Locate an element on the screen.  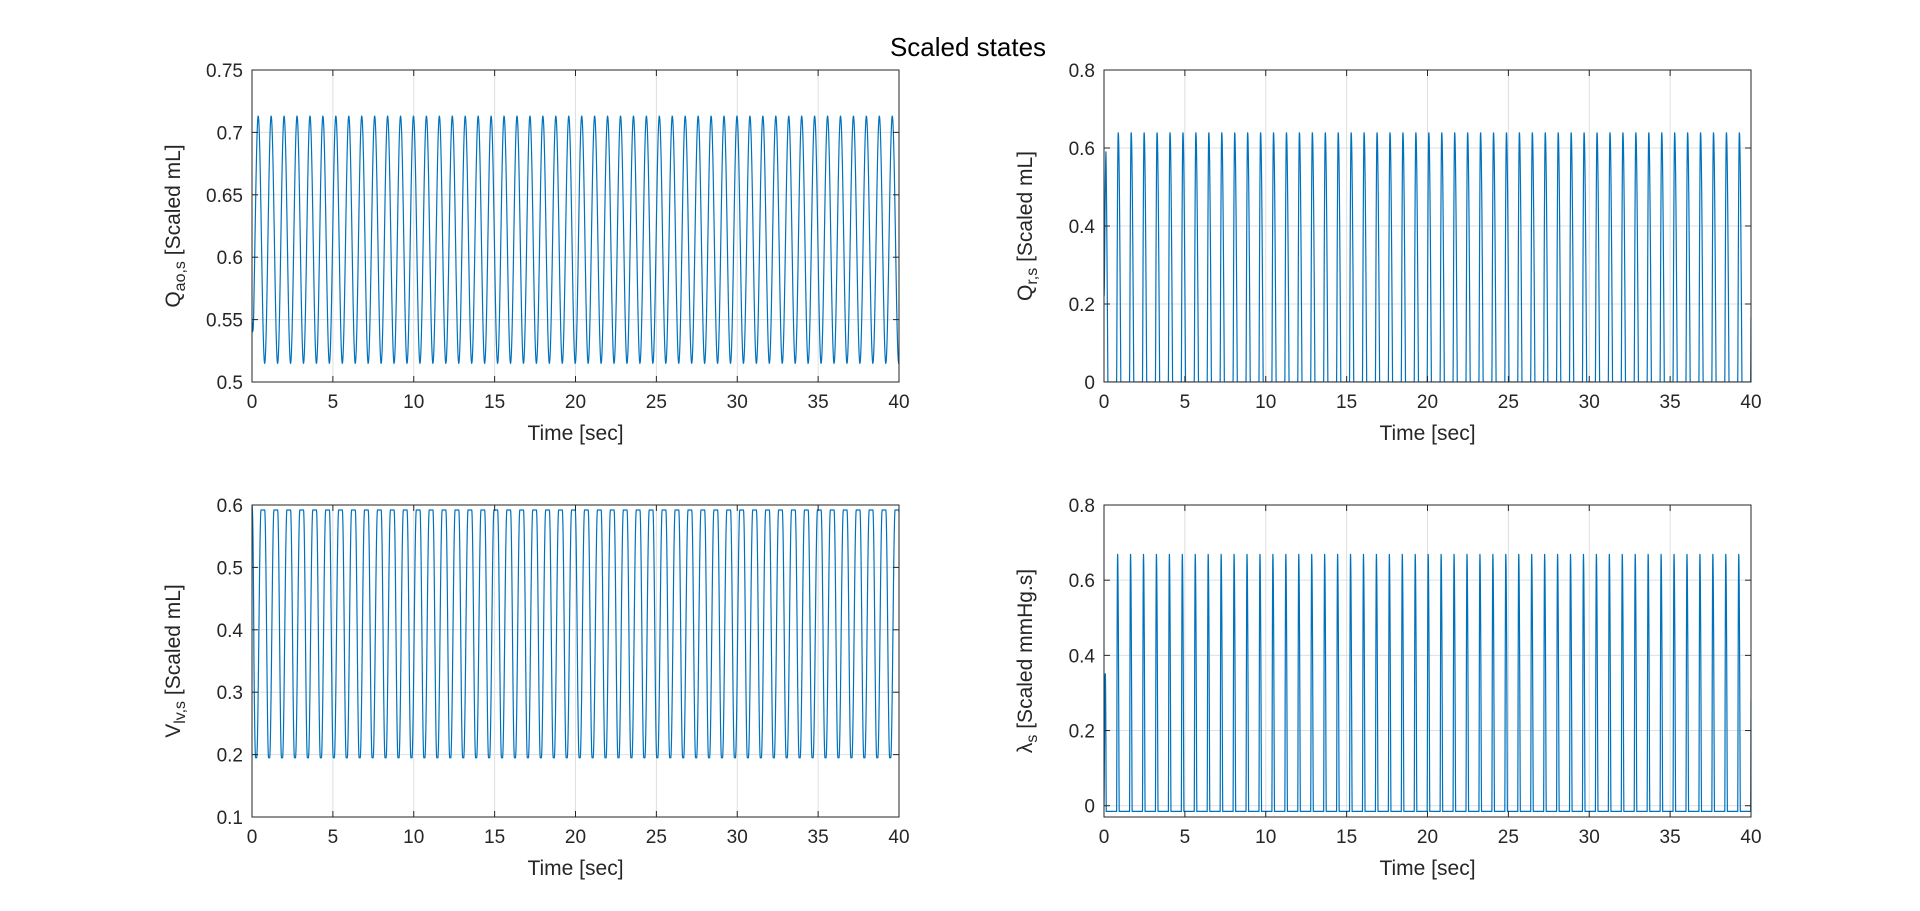
y-tick-label: 0.7 is located at coordinates (230, 133).